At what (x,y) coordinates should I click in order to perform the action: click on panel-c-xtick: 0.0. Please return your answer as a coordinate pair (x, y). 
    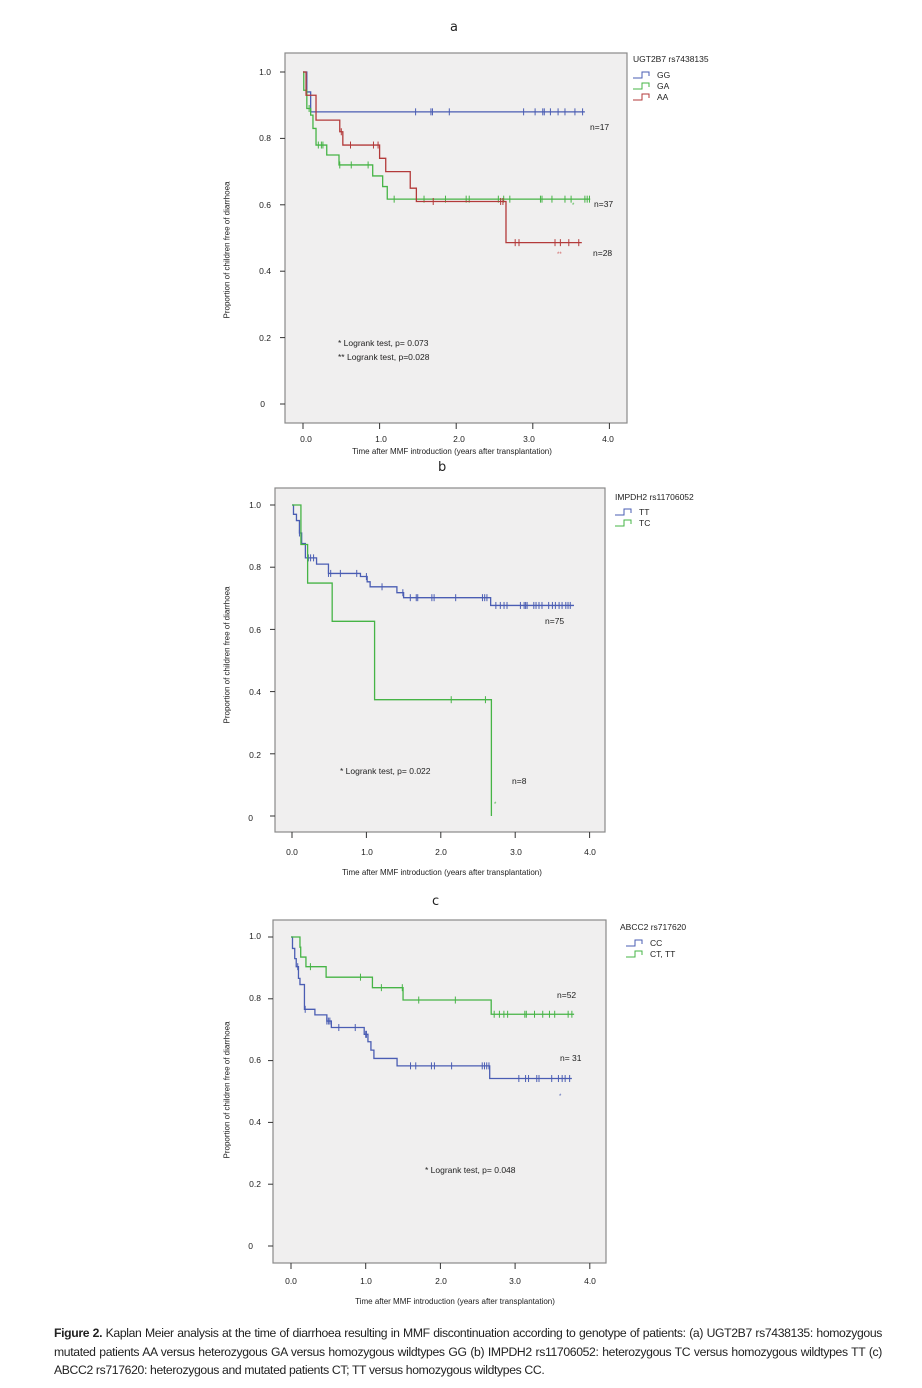
    Looking at the image, I should click on (291, 1281).